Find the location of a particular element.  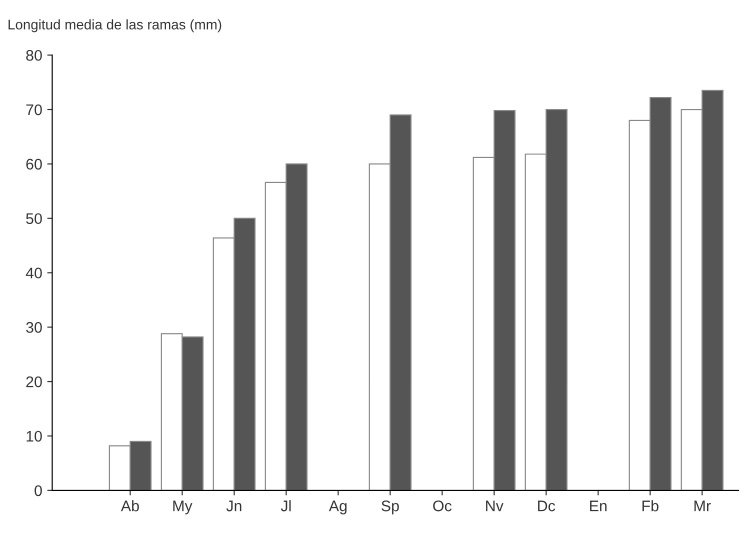

y-tick-label: 10 is located at coordinates (34, 436).